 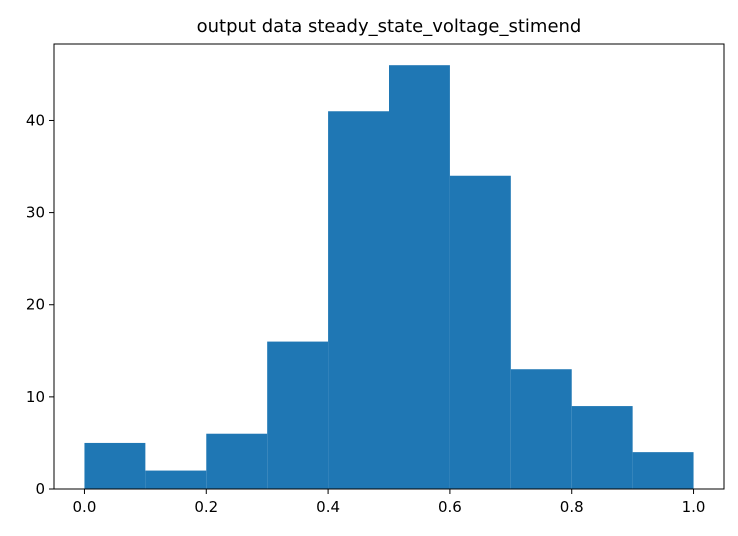 What do you see at coordinates (206, 507) in the screenshot?
I see `x-tick-label: 0.2` at bounding box center [206, 507].